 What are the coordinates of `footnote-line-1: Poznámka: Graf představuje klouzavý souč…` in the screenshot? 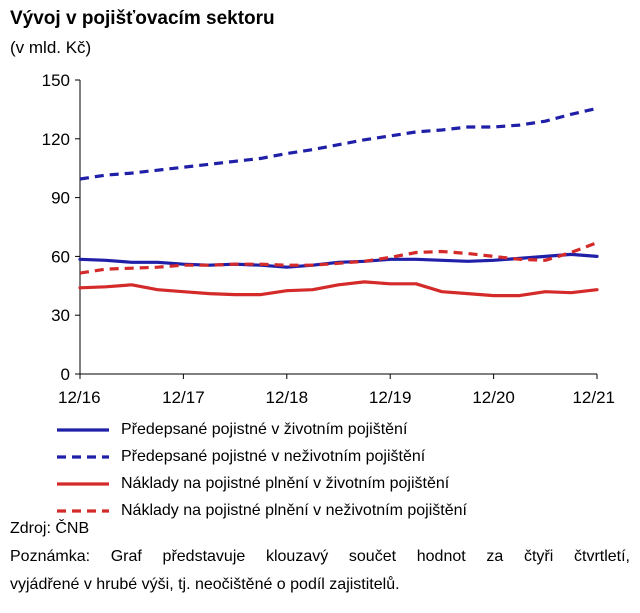 It's located at (320, 556).